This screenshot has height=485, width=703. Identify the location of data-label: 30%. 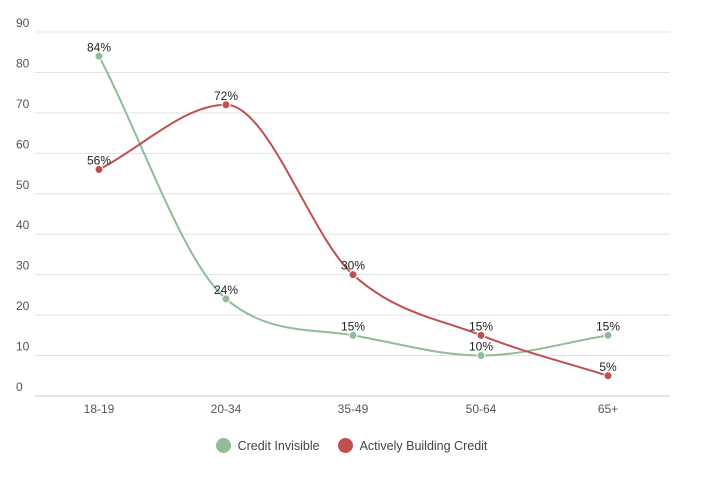
(353, 266).